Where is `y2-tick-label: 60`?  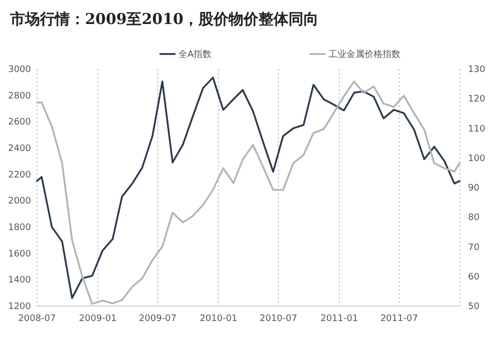 y2-tick-label: 60 is located at coordinates (474, 277).